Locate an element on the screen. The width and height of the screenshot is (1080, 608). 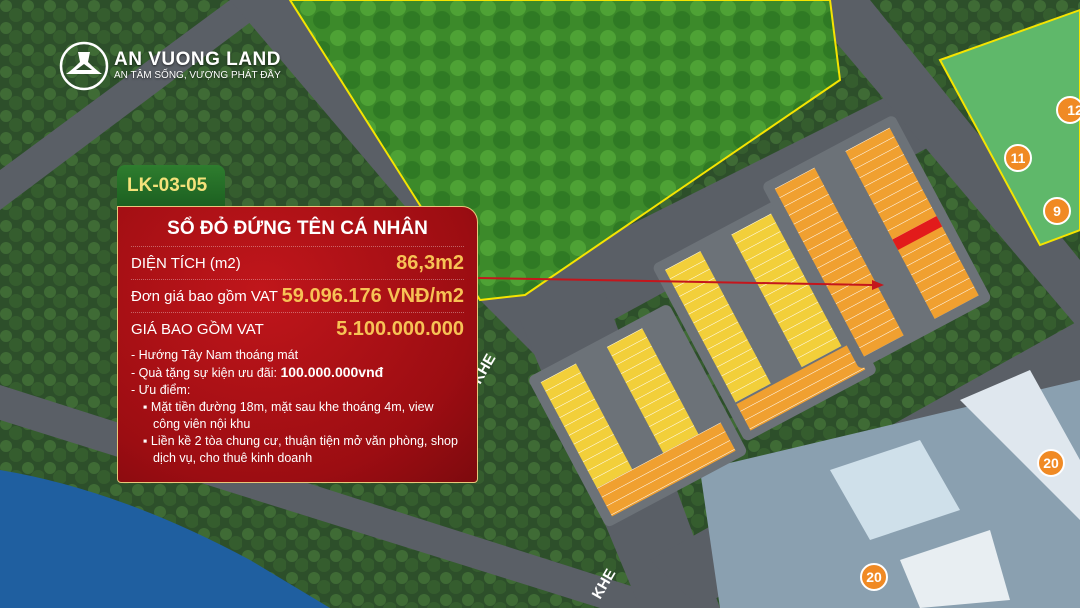
total-price-value: 5.100.000.000 is located at coordinates (400, 328).